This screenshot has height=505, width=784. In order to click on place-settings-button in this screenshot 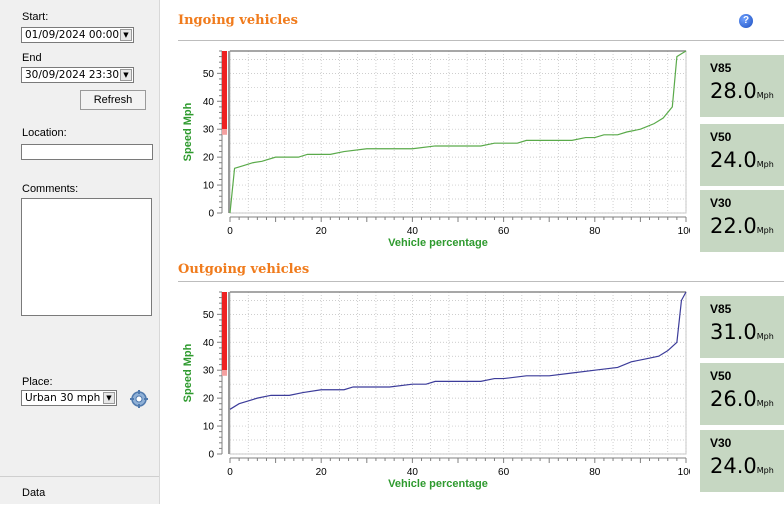, I will do `click(139, 399)`.